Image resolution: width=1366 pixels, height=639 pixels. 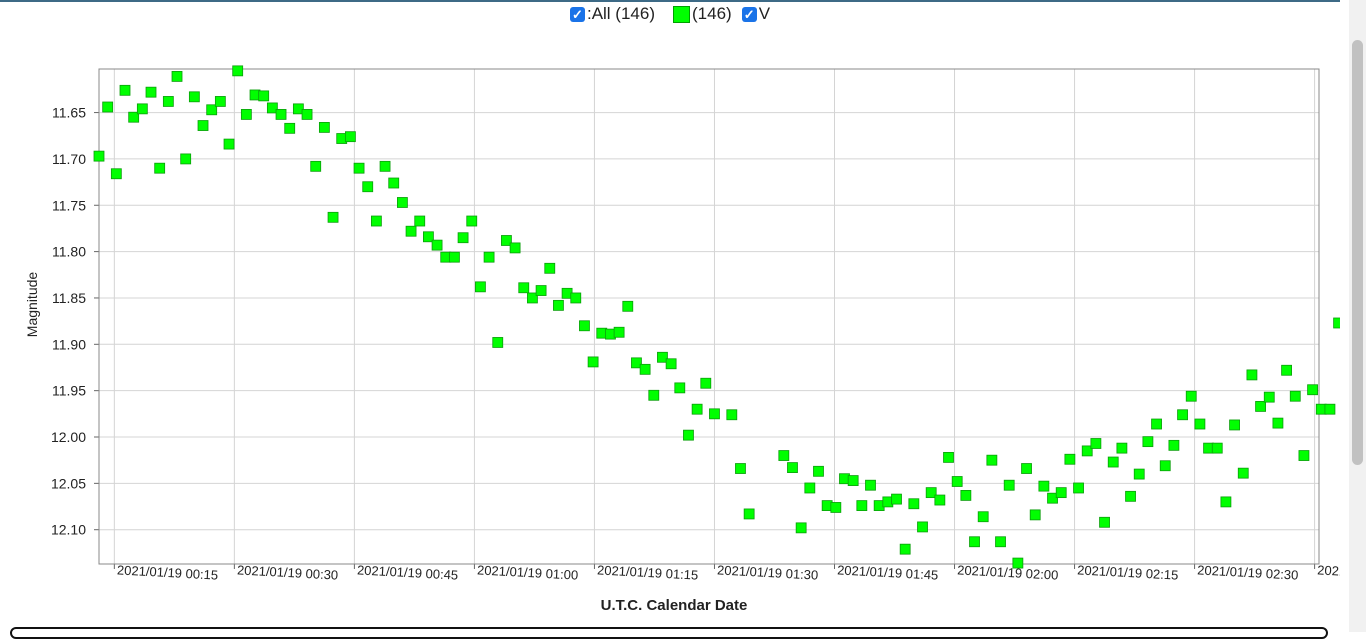 What do you see at coordinates (768, 572) in the screenshot?
I see `x-tick-label: 2021/01/19 01:30` at bounding box center [768, 572].